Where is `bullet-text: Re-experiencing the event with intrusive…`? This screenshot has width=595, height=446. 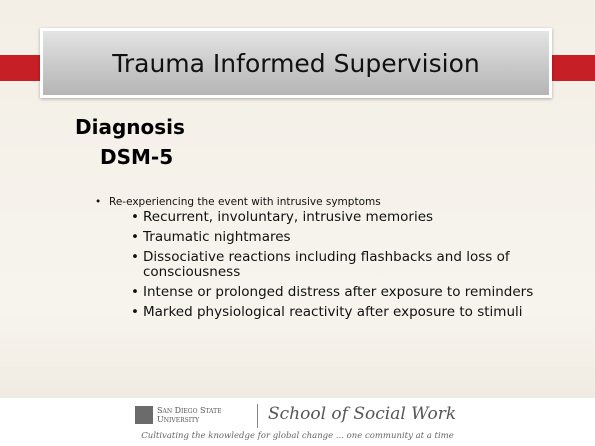
bullet-text: Re-experiencing the event with intrusive… is located at coordinates (245, 202).